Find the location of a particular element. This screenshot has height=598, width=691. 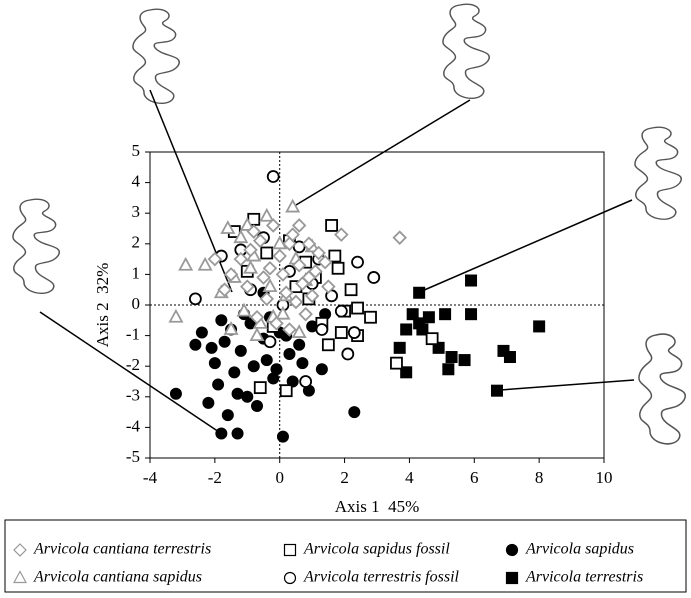

y-tick-label: -1 is located at coordinates (133, 334).